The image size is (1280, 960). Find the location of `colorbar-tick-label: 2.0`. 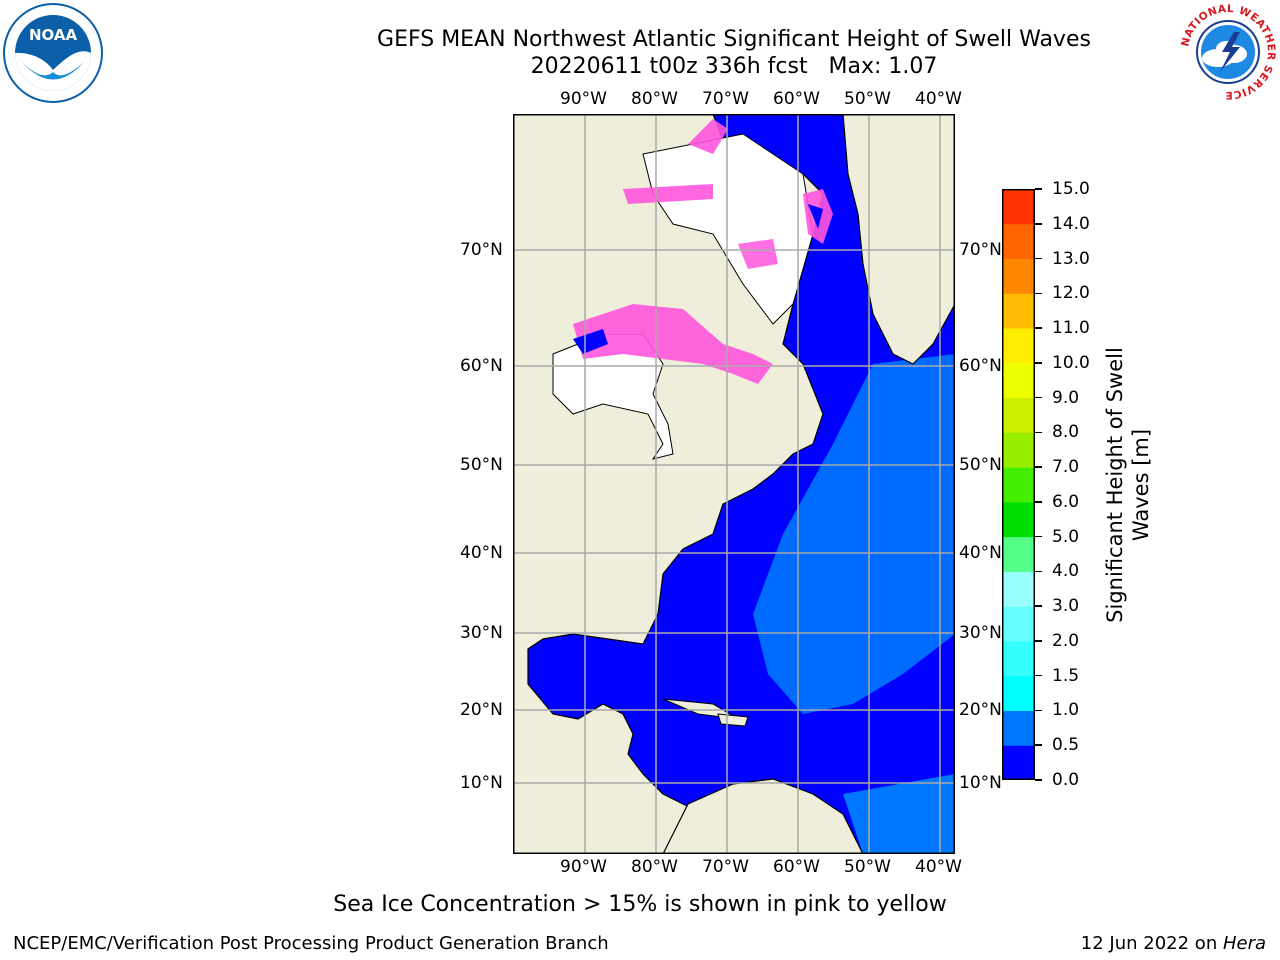

colorbar-tick-label: 2.0 is located at coordinates (1066, 640).